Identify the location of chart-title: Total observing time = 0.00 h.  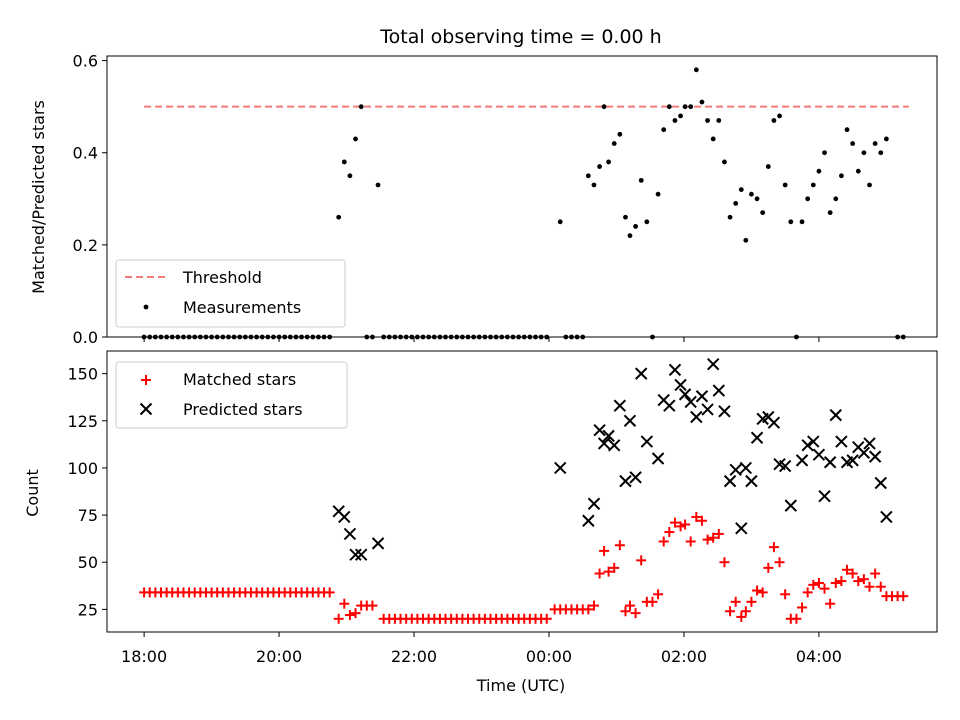
(520, 37).